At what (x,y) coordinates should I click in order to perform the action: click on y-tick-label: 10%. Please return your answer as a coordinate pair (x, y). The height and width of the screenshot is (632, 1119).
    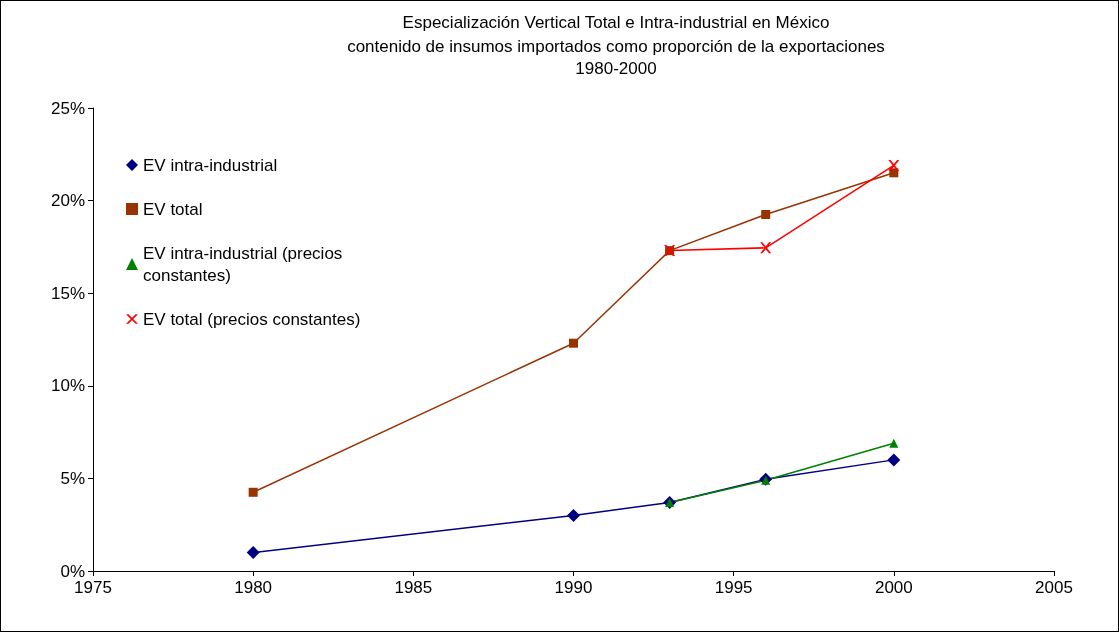
    Looking at the image, I should click on (67, 386).